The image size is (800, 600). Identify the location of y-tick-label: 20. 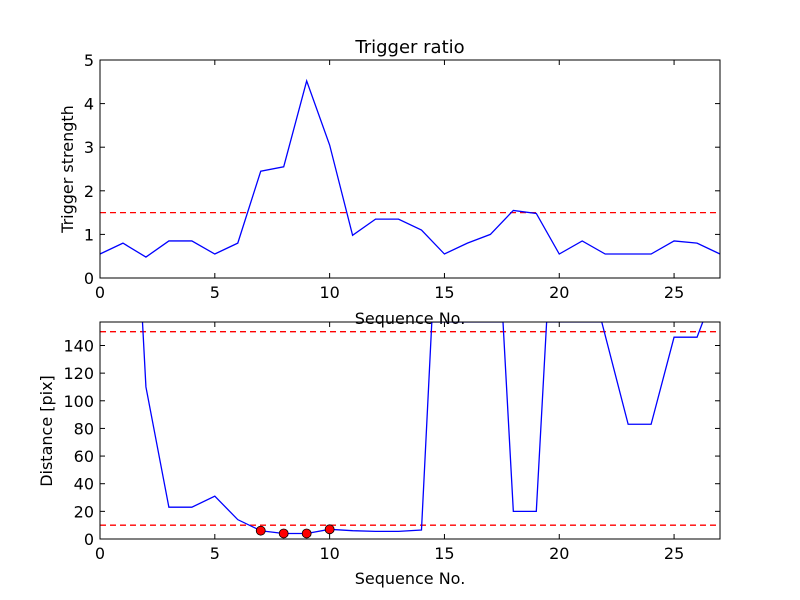
(84, 511).